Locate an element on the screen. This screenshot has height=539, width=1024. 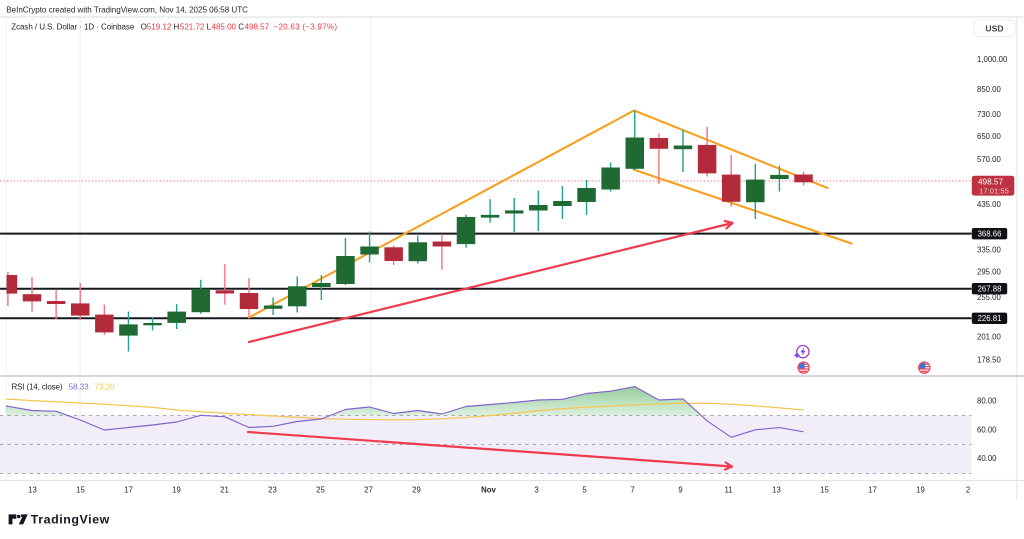
svg-text: 80.00 is located at coordinates (987, 400).